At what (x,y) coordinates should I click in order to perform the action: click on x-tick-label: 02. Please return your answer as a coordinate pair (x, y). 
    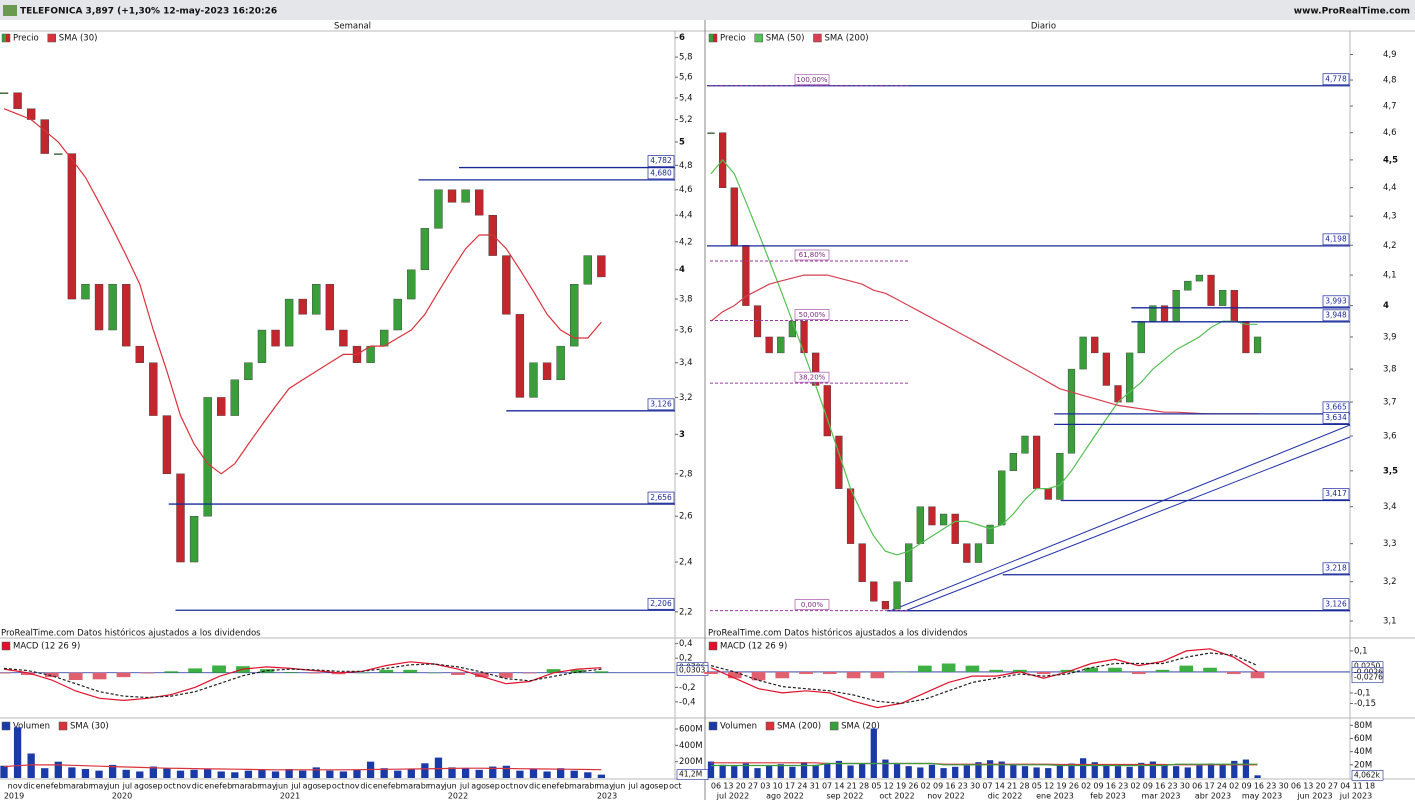
    Looking at the image, I should click on (926, 786).